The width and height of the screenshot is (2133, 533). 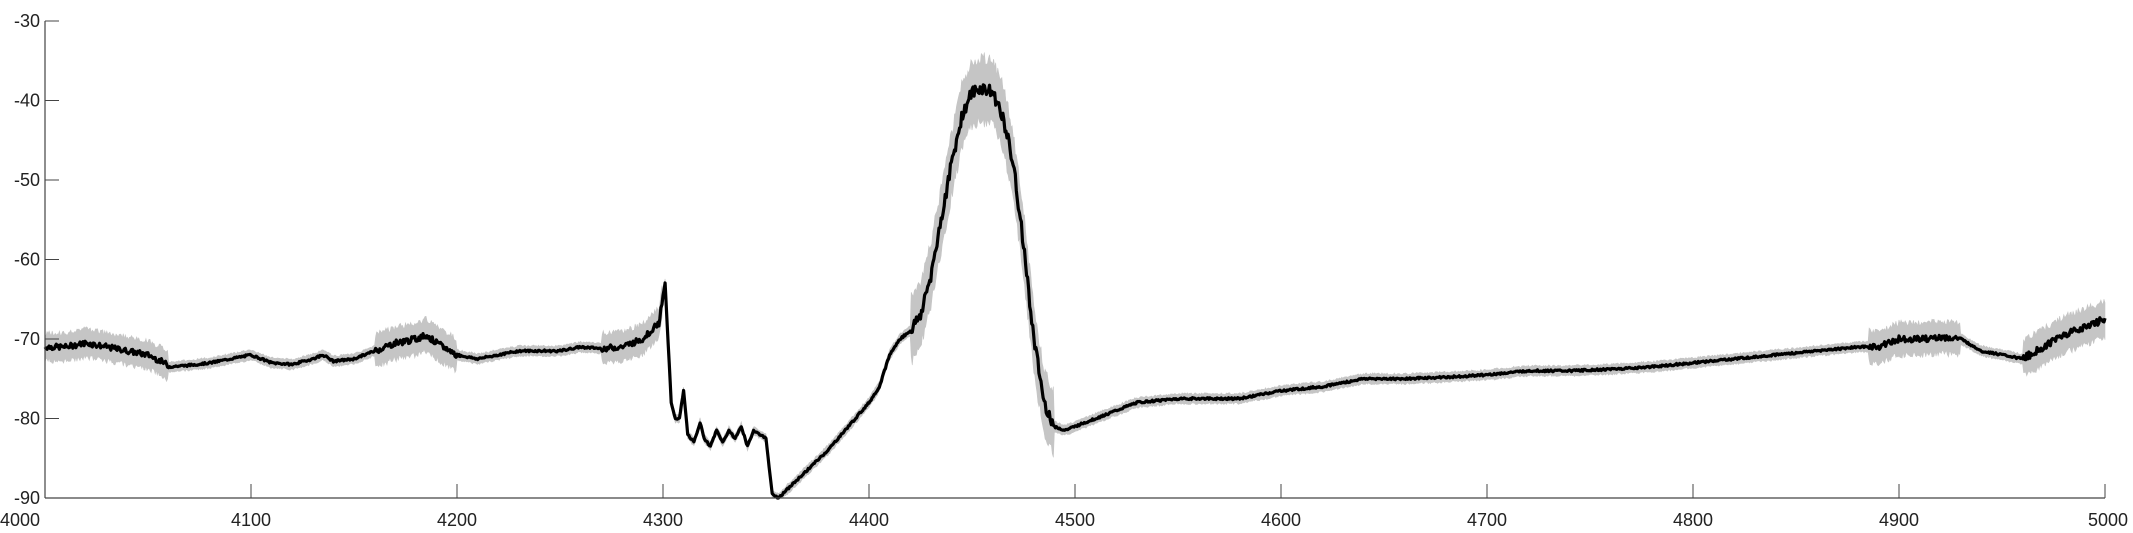 I want to click on y-ticks: -90 -80 -70 -60 -50 -40 -30, so click(x=36, y=259).